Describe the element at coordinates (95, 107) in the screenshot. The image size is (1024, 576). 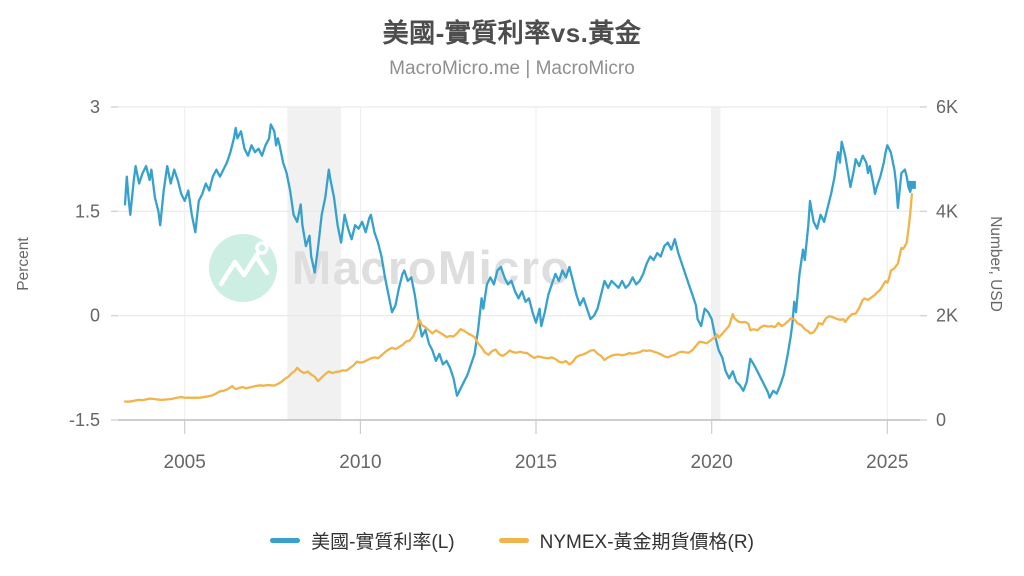
I see `left-axis-tick-label: 3` at that location.